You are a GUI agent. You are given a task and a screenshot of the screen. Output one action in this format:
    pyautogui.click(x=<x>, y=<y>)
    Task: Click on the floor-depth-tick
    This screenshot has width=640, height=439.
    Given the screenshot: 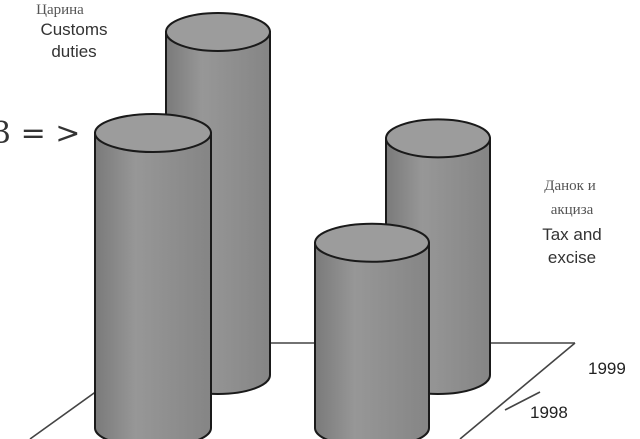 What is the action you would take?
    pyautogui.click(x=522, y=401)
    